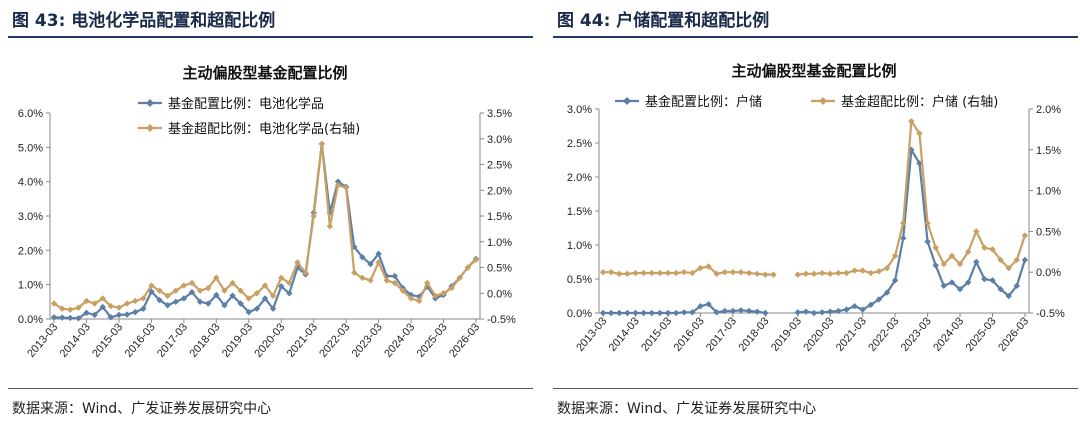 The height and width of the screenshot is (424, 1080). Describe the element at coordinates (30, 114) in the screenshot. I see `y-tick-label: 6.0%` at that location.